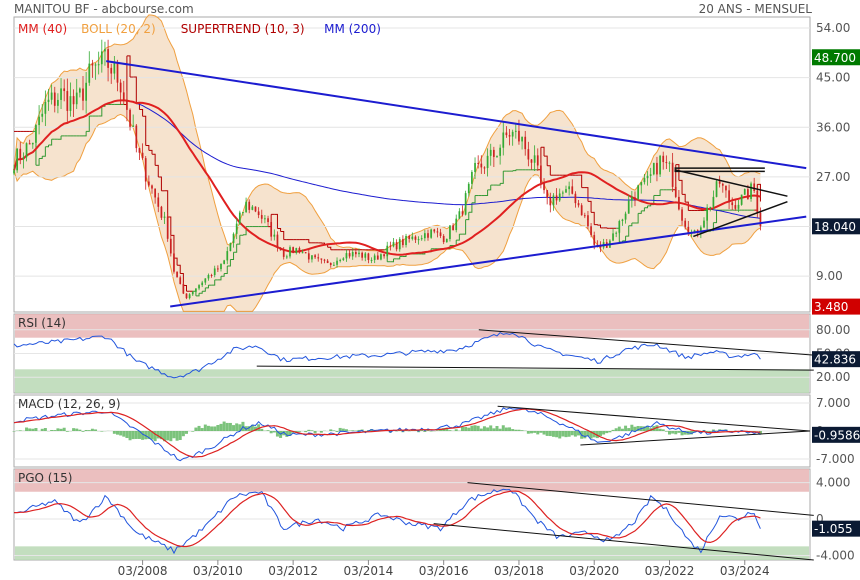 The height and width of the screenshot is (580, 860). What do you see at coordinates (104, 9) in the screenshot?
I see `chart-title: MANITOU BF - abcbourse.com` at bounding box center [104, 9].